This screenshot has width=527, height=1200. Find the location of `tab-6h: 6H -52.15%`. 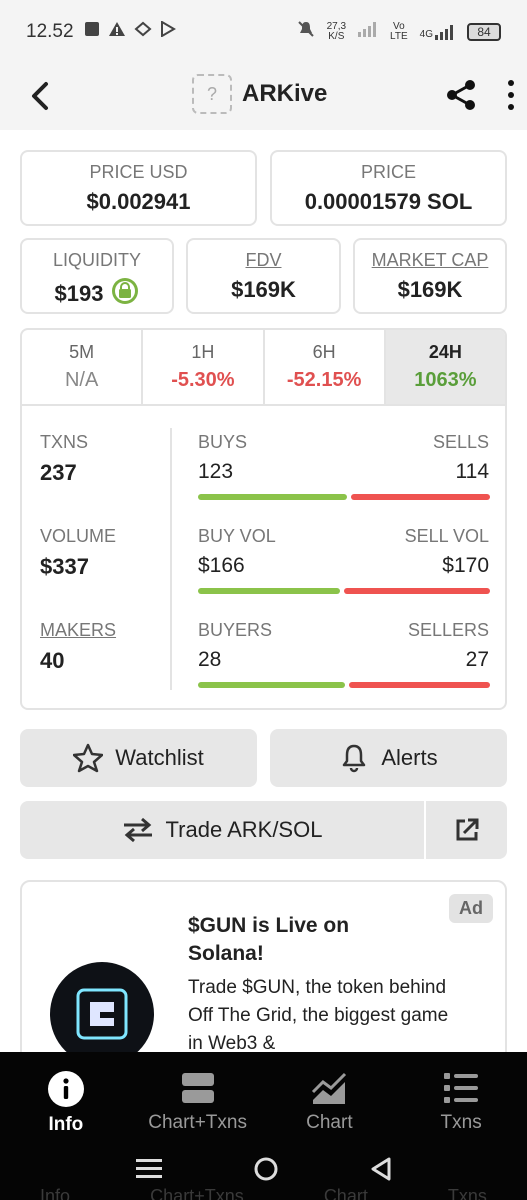

tab-6h: 6H -52.15% is located at coordinates (325, 367).